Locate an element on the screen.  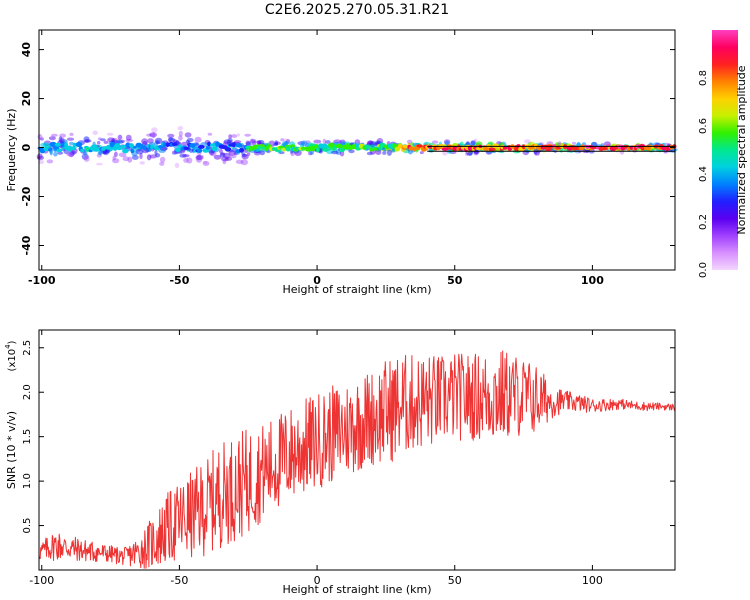
spectrogram-x-label: Height of straight line (km) is located at coordinates (356, 289).